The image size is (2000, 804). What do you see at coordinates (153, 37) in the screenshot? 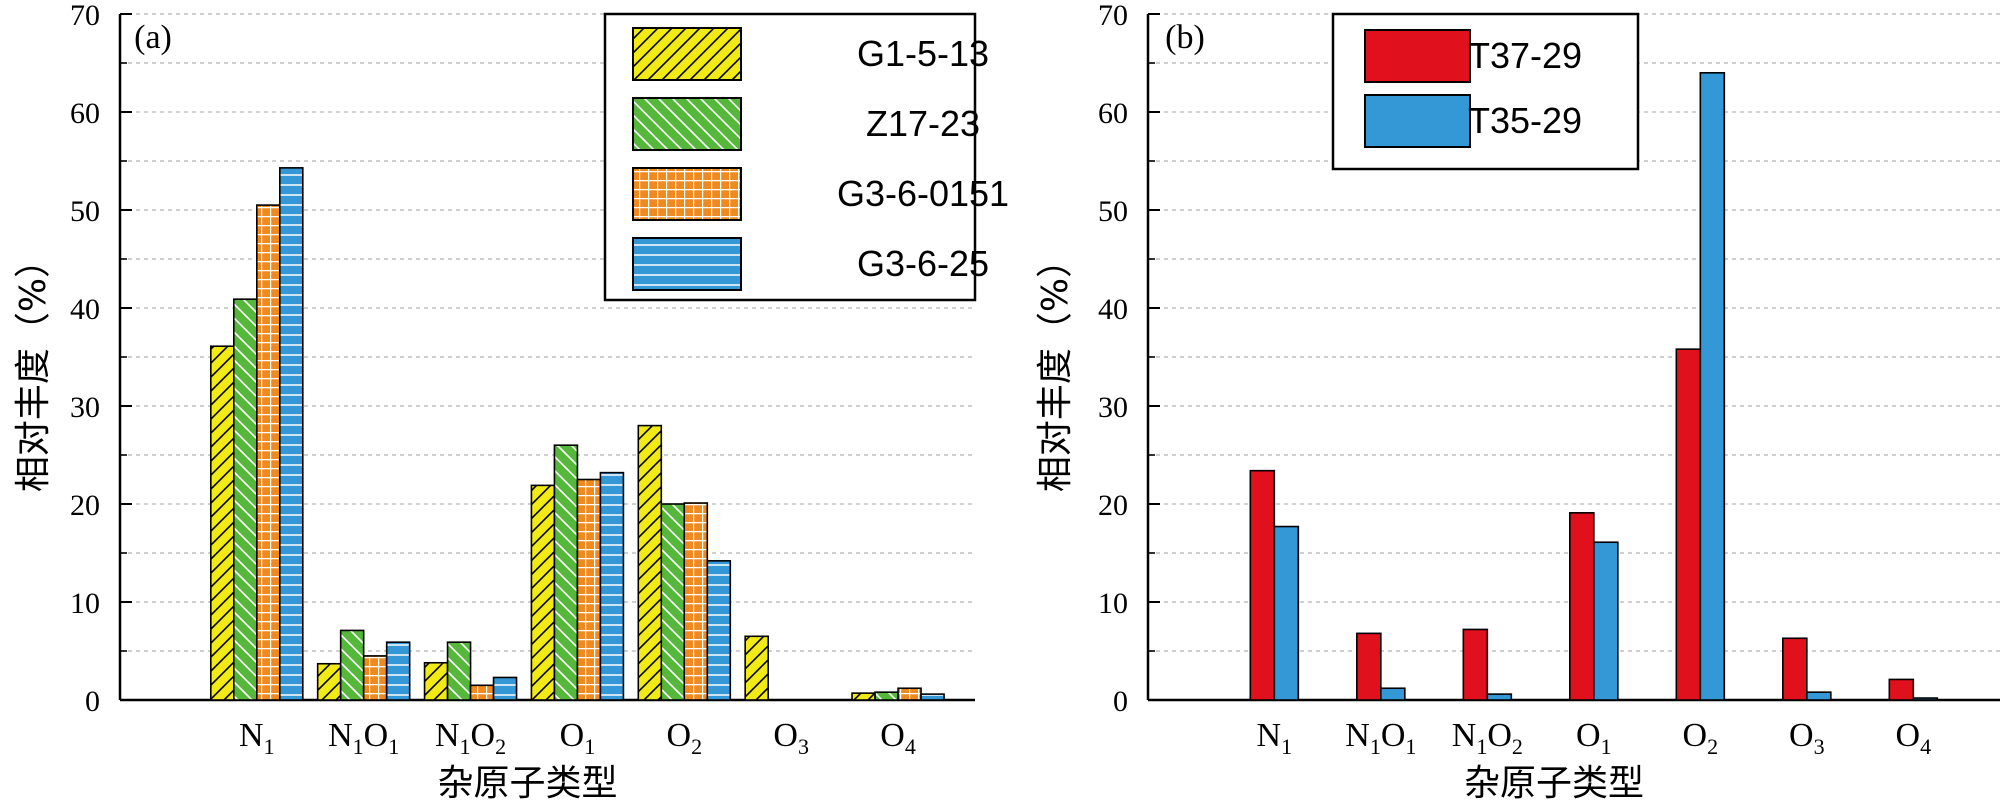
I see `panel-label: (a)` at bounding box center [153, 37].